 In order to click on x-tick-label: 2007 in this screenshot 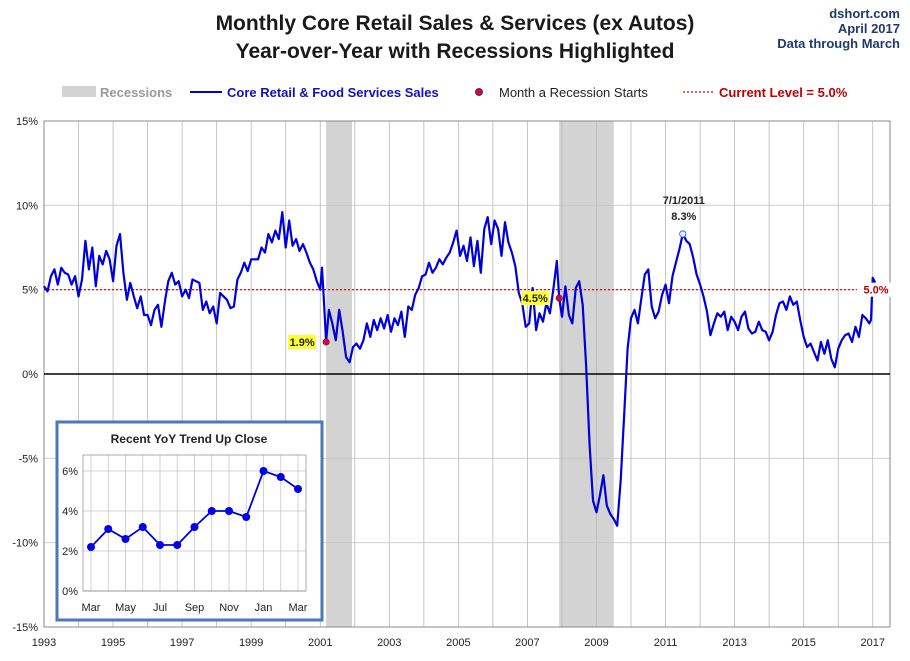, I will do `click(527, 643)`.